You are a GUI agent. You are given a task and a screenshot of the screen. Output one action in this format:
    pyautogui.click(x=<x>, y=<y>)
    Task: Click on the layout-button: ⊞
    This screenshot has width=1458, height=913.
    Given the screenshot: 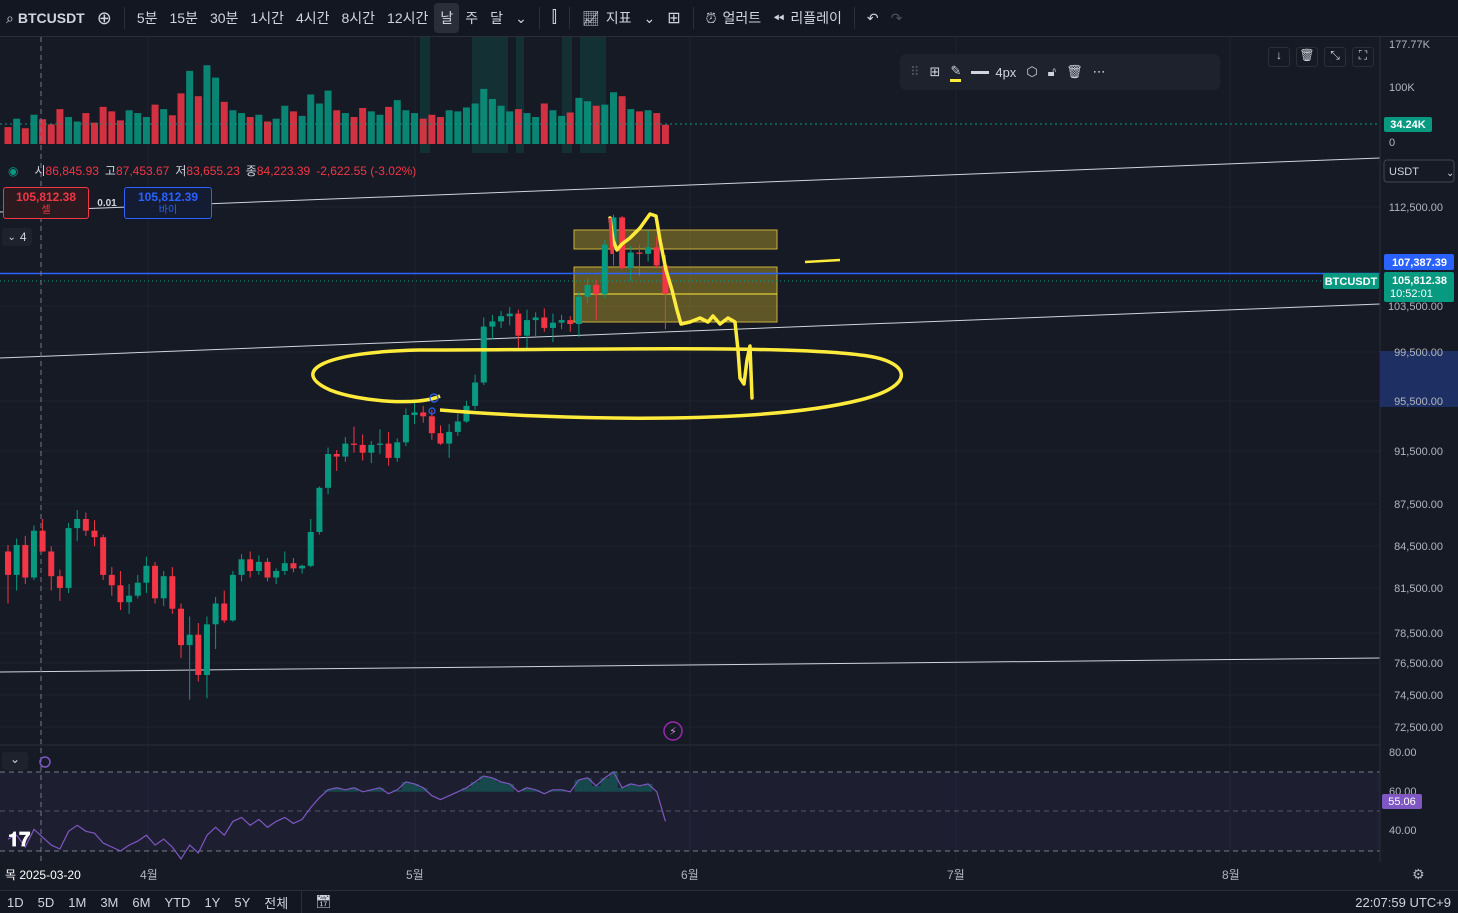 What is the action you would take?
    pyautogui.click(x=673, y=18)
    